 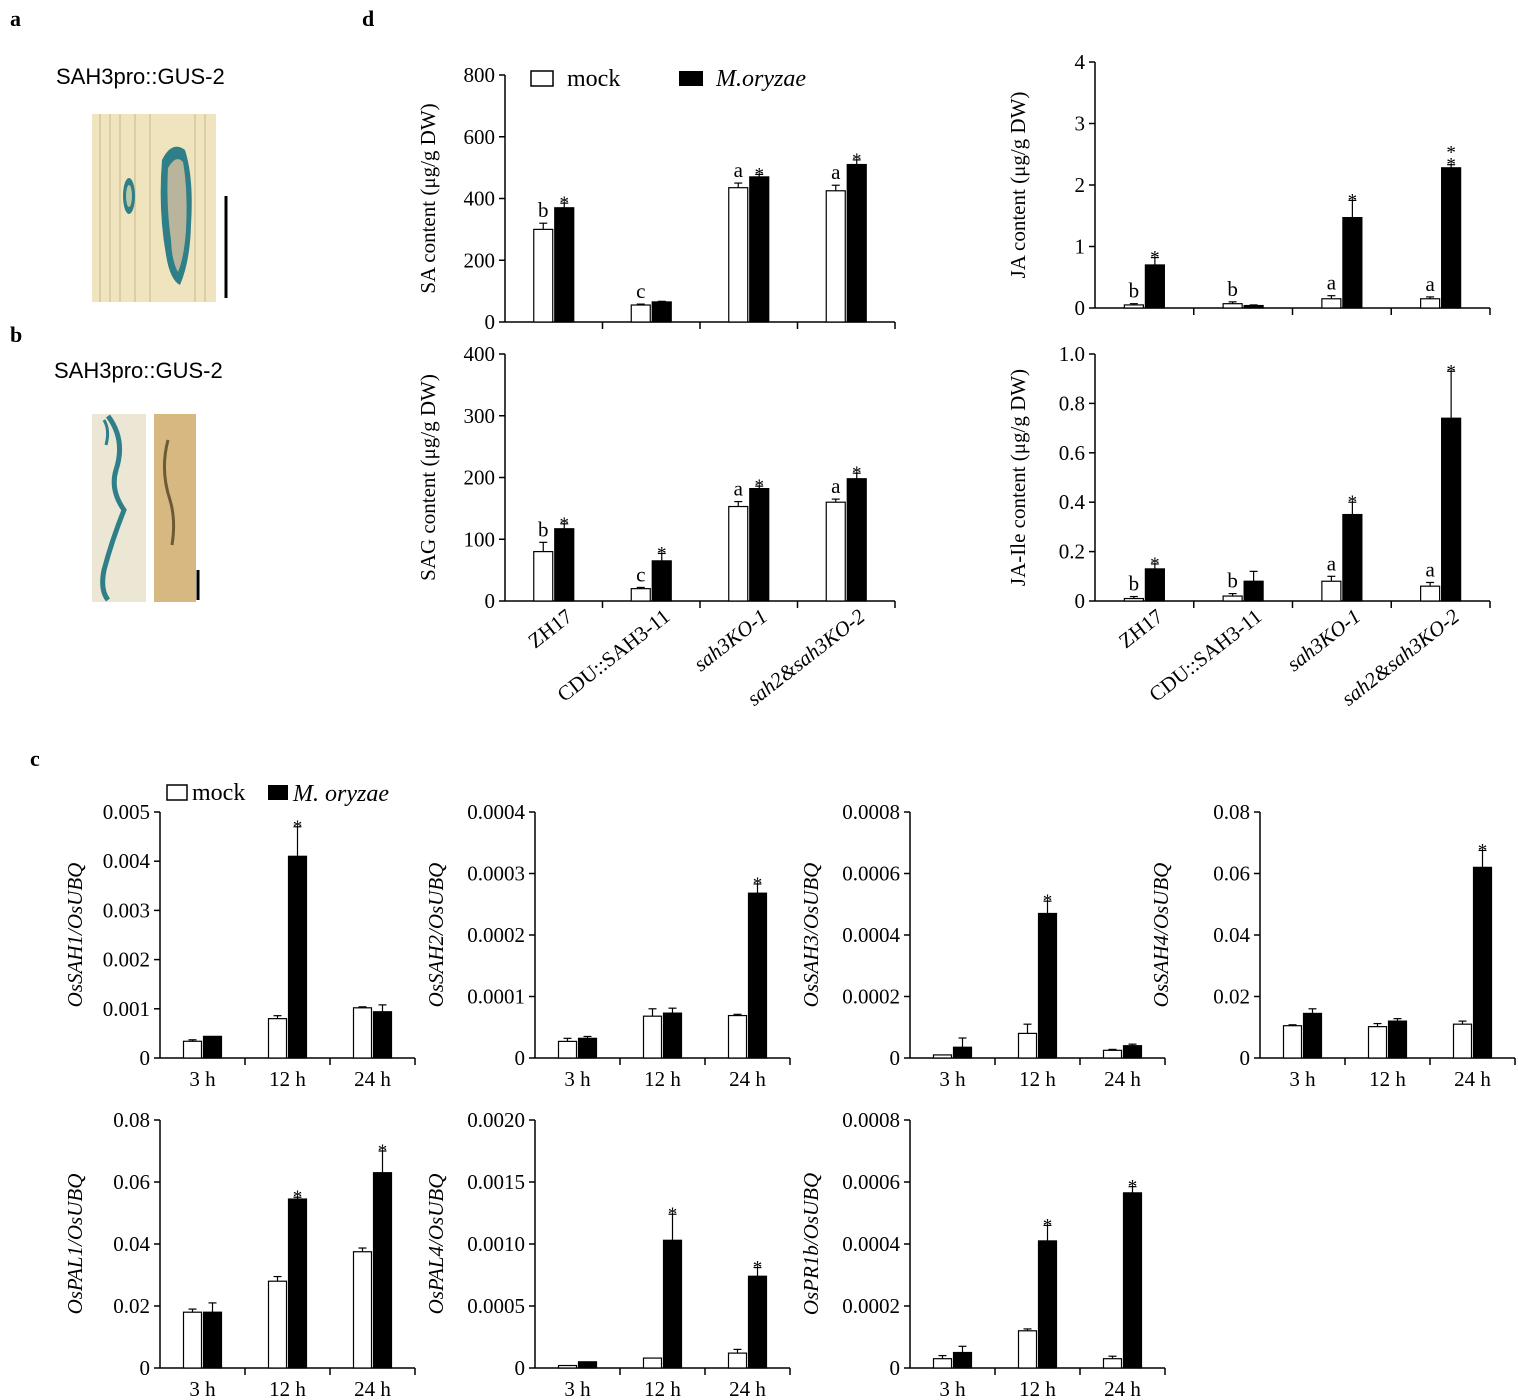 I want to click on significance-letter: c, so click(x=640, y=291).